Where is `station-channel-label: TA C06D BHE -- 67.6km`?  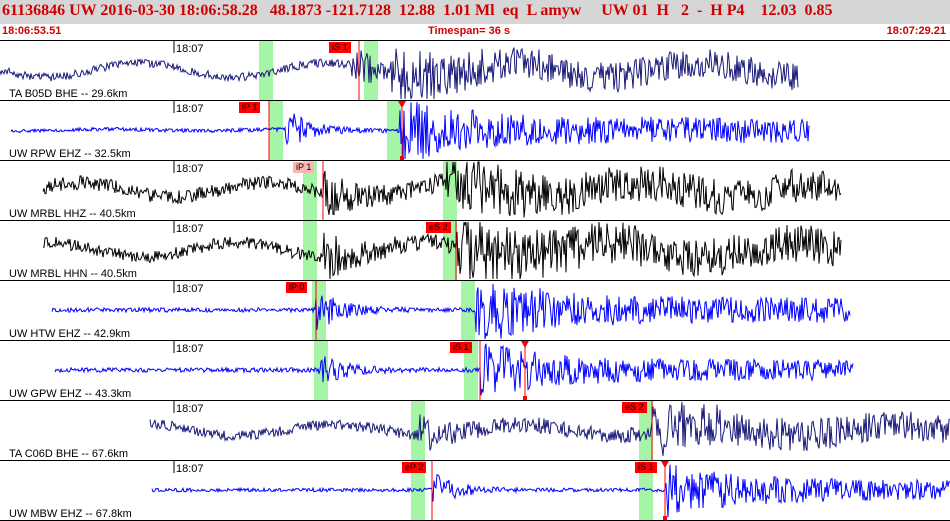
station-channel-label: TA C06D BHE -- 67.6km is located at coordinates (68, 454).